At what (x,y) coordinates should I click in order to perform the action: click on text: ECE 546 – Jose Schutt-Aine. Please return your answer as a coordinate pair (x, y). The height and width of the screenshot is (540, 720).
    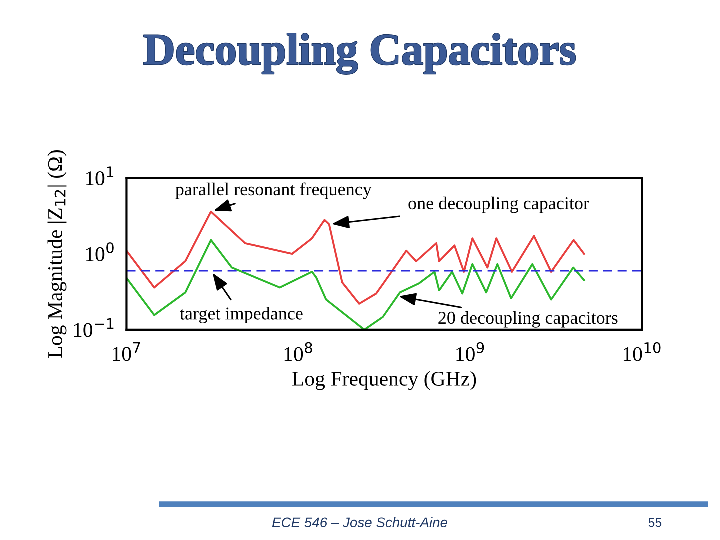
    Looking at the image, I should click on (360, 522).